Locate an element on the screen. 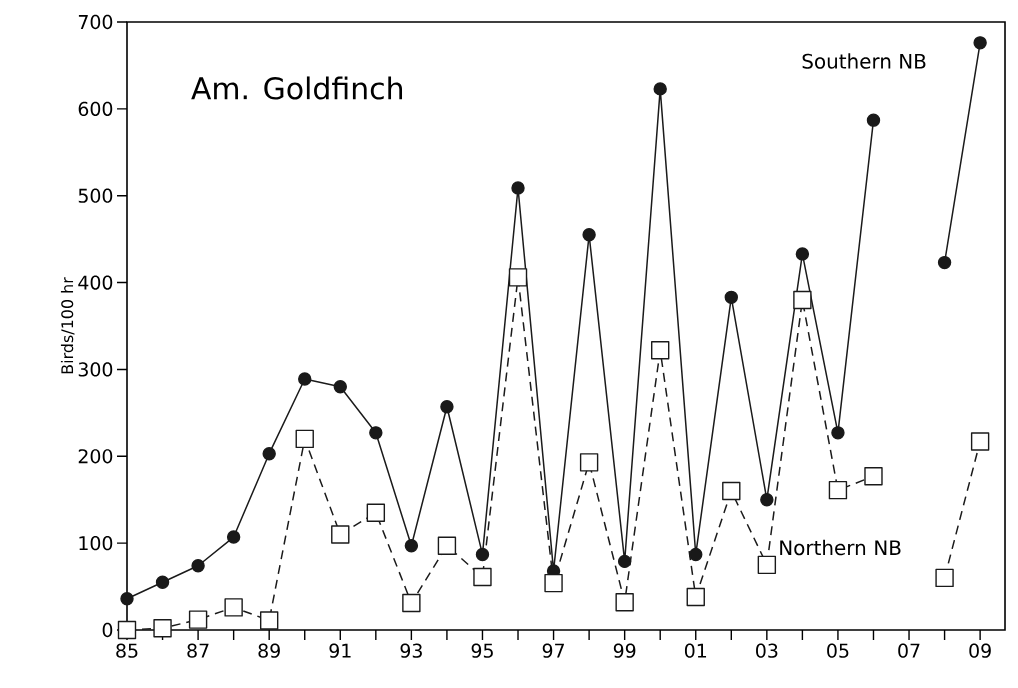  x-tick-label: 07 is located at coordinates (909, 650).